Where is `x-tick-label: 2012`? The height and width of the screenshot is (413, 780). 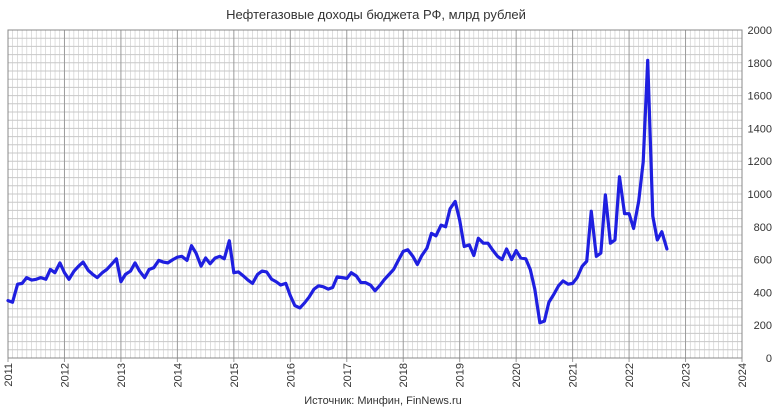
x-tick-label: 2012 is located at coordinates (65, 375).